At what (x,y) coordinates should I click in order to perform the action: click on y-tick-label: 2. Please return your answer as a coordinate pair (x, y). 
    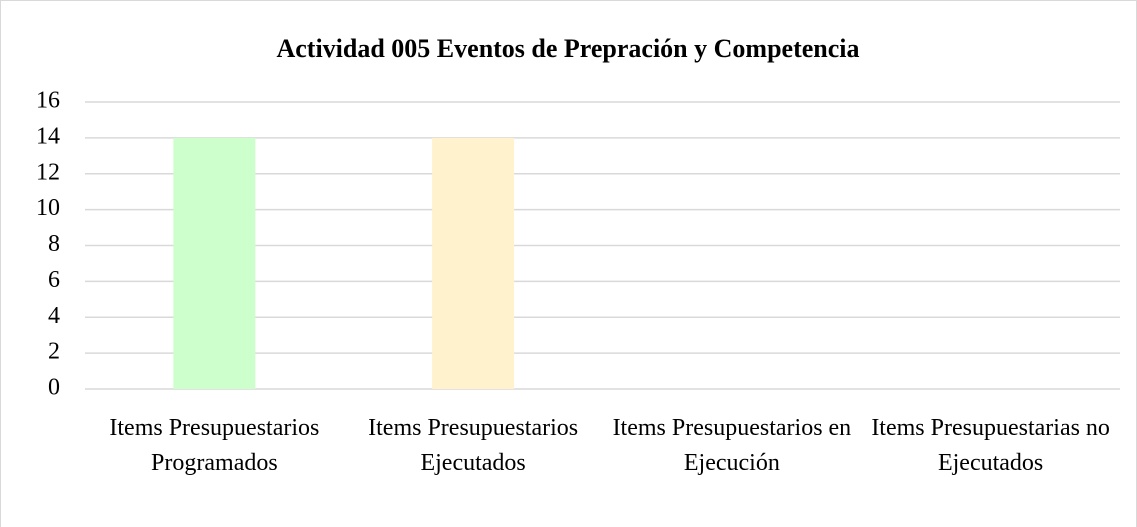
    Looking at the image, I should click on (54, 352).